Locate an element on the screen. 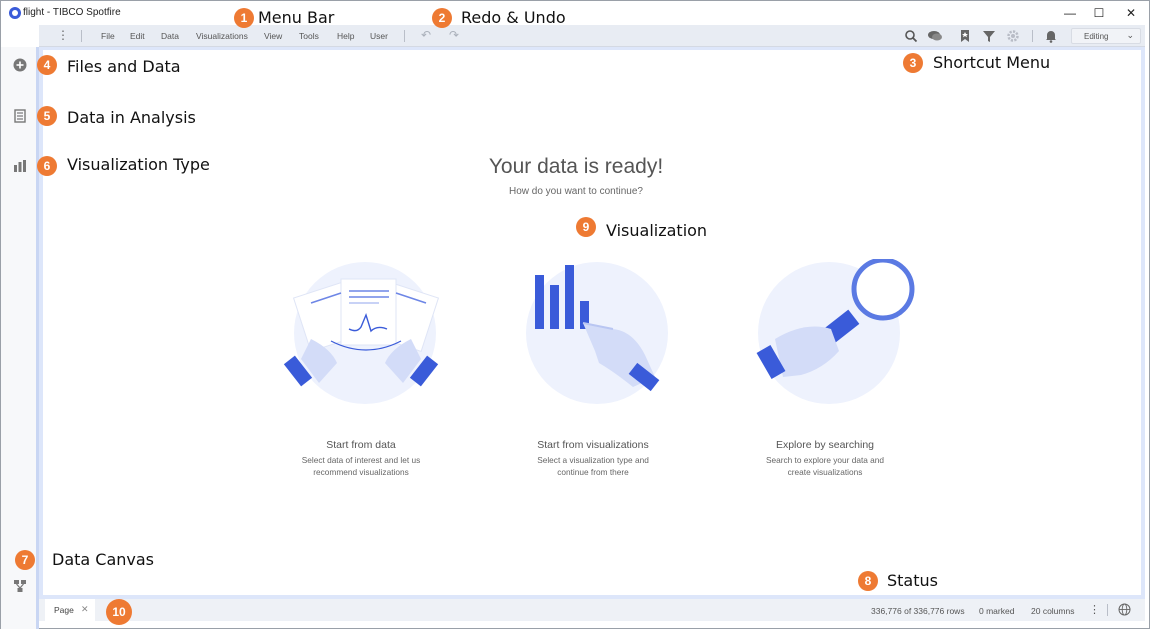  menu-user: User is located at coordinates (379, 36).